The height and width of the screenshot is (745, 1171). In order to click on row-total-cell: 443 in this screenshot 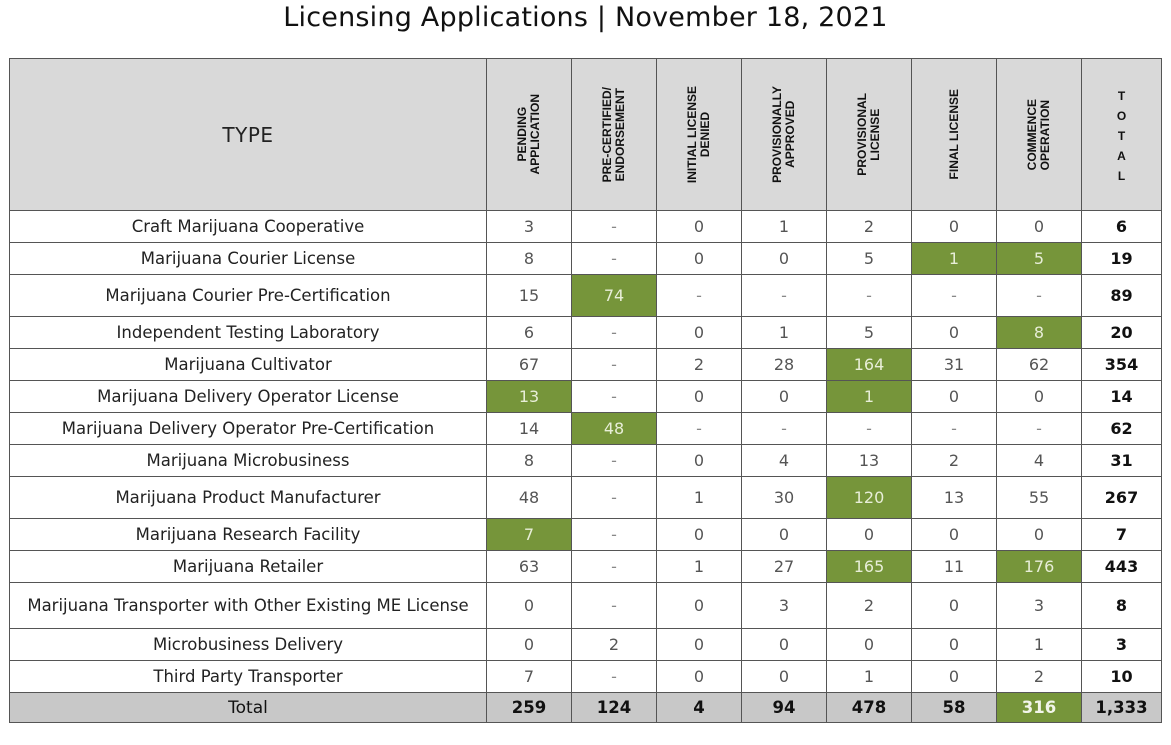, I will do `click(1121, 566)`.